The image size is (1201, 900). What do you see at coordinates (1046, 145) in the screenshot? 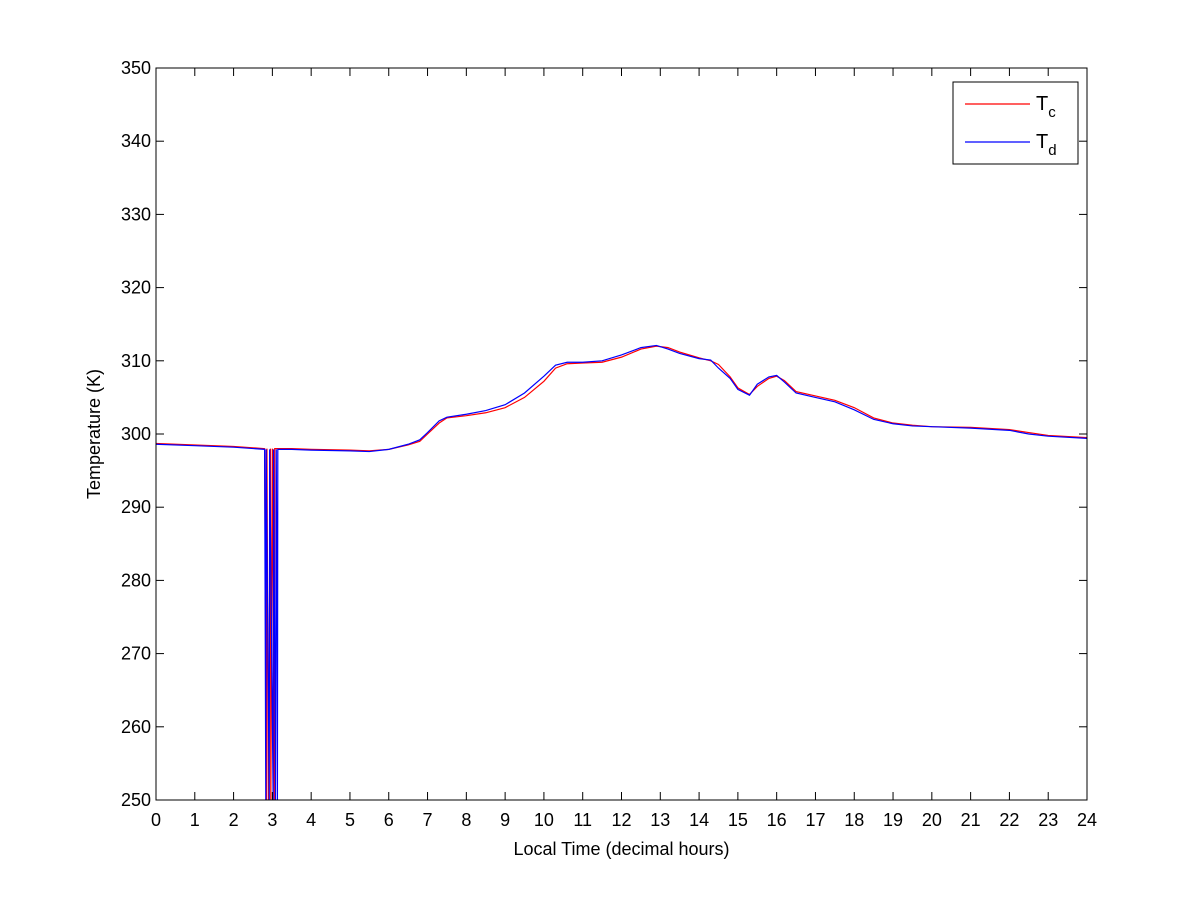
I see `legend-label-Td: Td` at bounding box center [1046, 145].